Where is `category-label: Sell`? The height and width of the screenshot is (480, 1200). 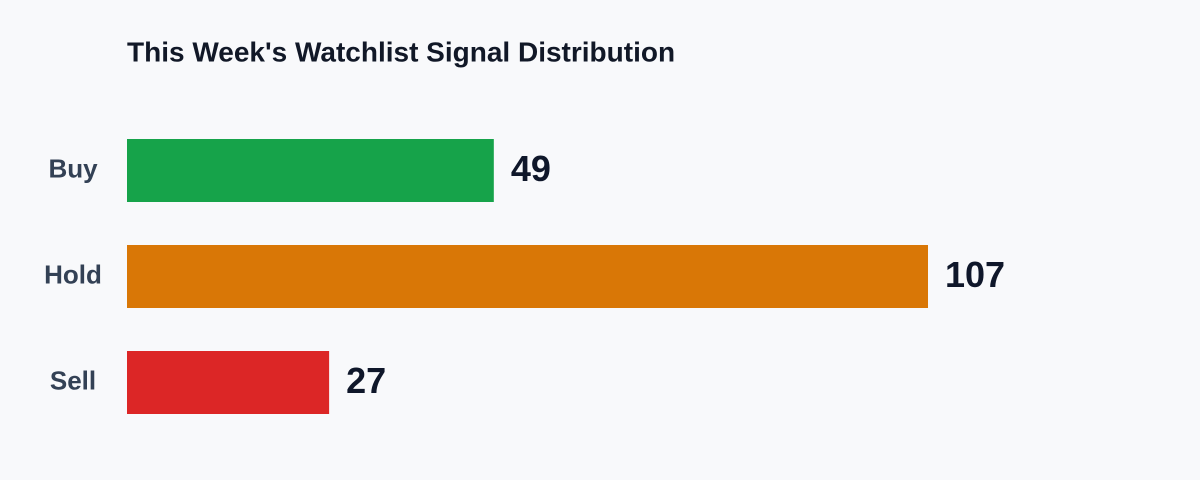 category-label: Sell is located at coordinates (73, 380).